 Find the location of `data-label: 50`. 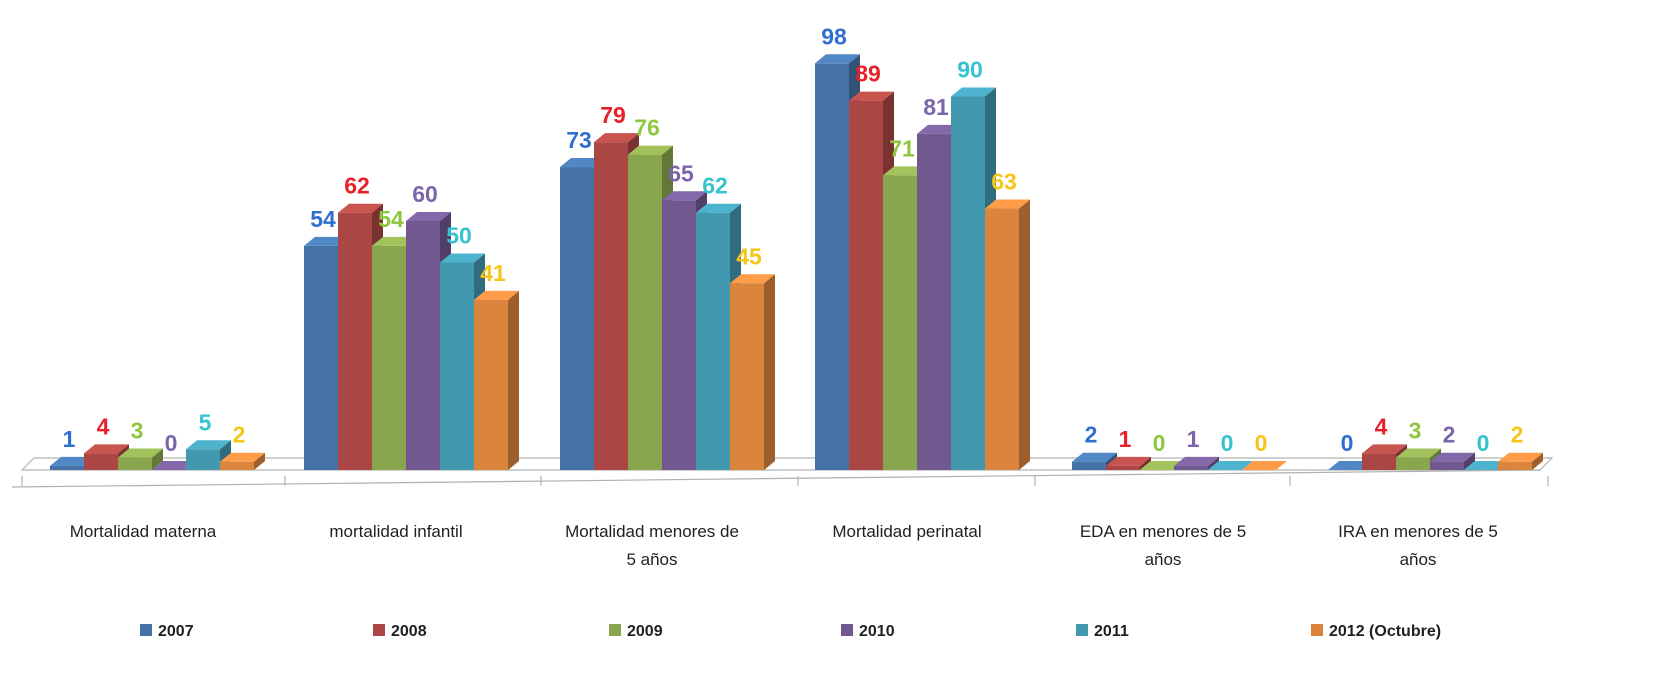

data-label: 50 is located at coordinates (459, 236).